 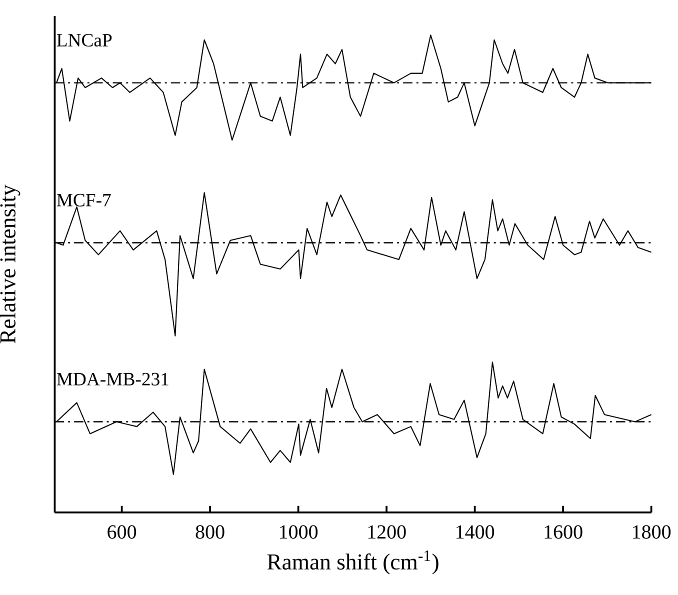 I want to click on x-tick-label: 600, so click(x=122, y=532).